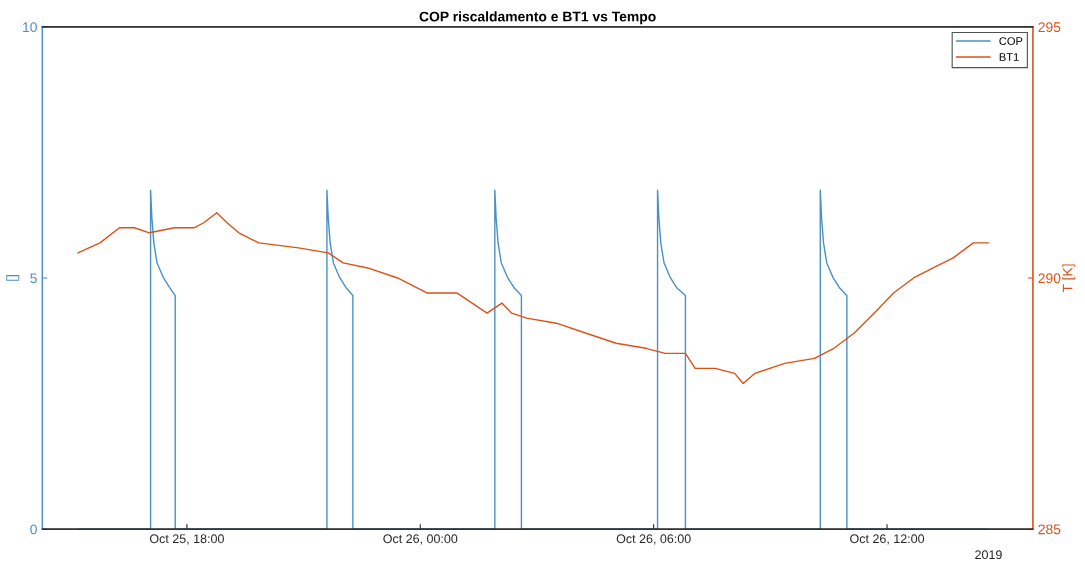 This screenshot has width=1085, height=572. What do you see at coordinates (653, 539) in the screenshot?
I see `x-tick-label: Oct 26, 06:00` at bounding box center [653, 539].